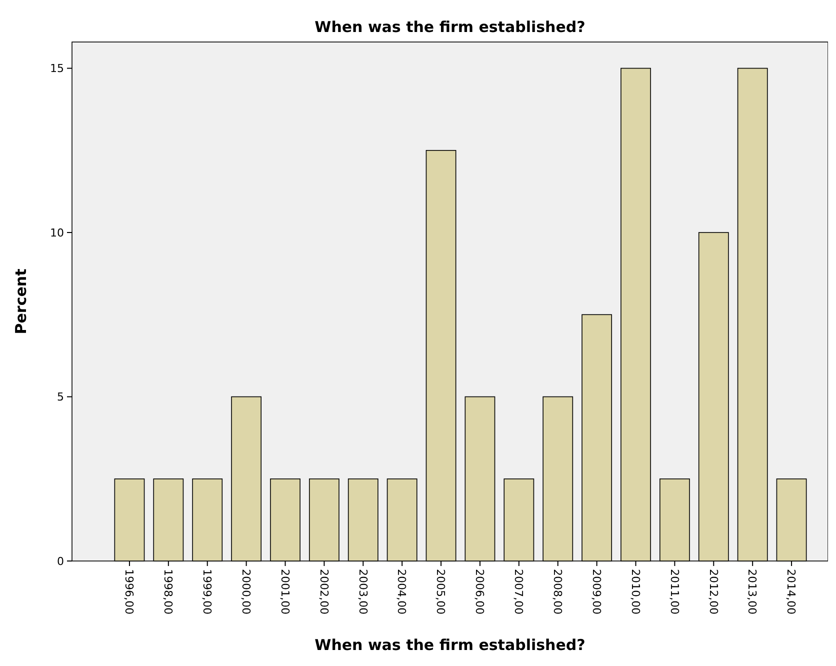  I want to click on x-tick-label: 2009,00, so click(596, 591).